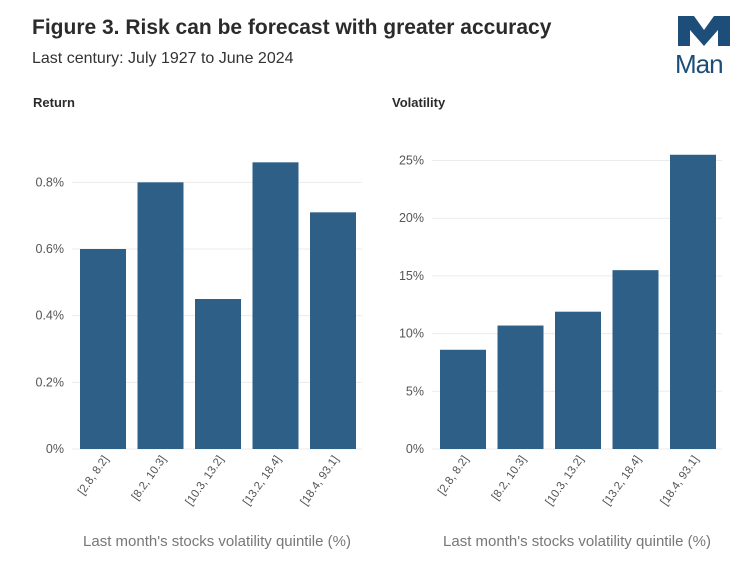 The height and width of the screenshot is (563, 748). Describe the element at coordinates (680, 481) in the screenshot. I see `volatility-xtick-label: [18.4, 93.1]` at that location.